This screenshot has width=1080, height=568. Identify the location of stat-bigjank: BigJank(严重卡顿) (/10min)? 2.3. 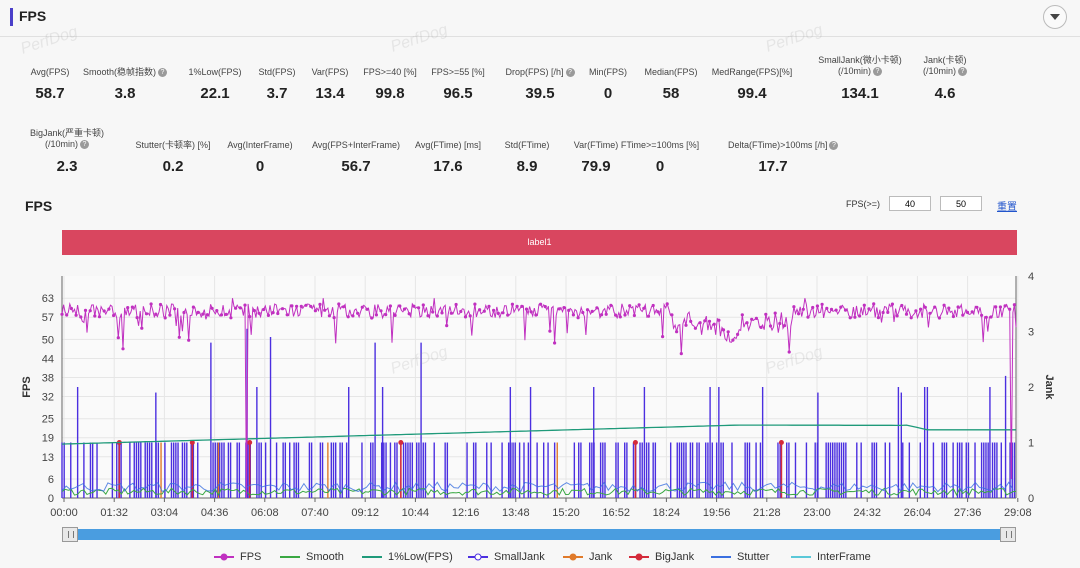
(67, 151).